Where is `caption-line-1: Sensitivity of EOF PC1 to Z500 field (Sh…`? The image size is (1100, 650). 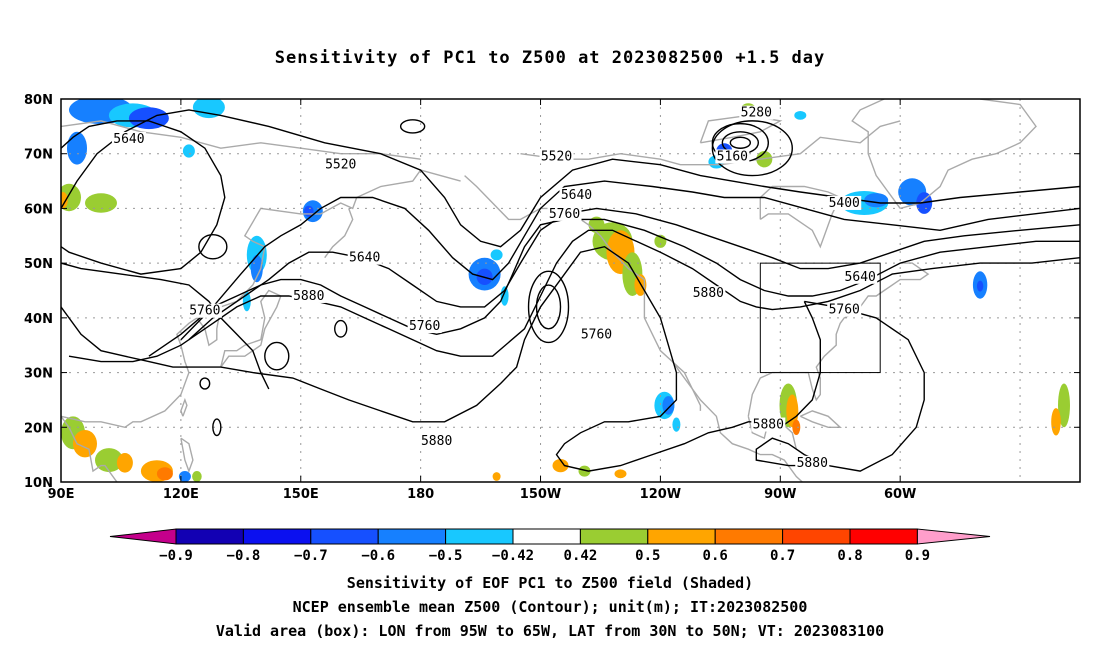 caption-line-1: Sensitivity of EOF PC1 to Z500 field (Sh… is located at coordinates (550, 583).